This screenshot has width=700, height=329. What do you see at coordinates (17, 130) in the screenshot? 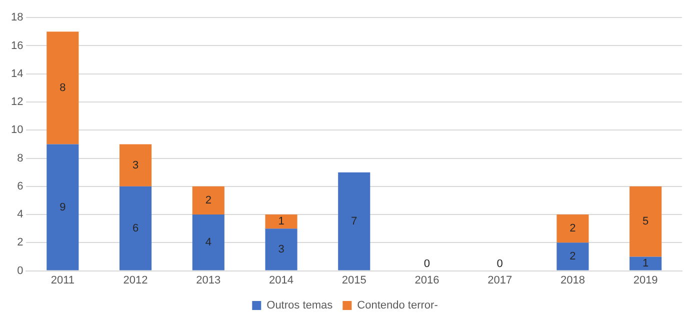
I see `y-tick-label: 10` at bounding box center [17, 130].